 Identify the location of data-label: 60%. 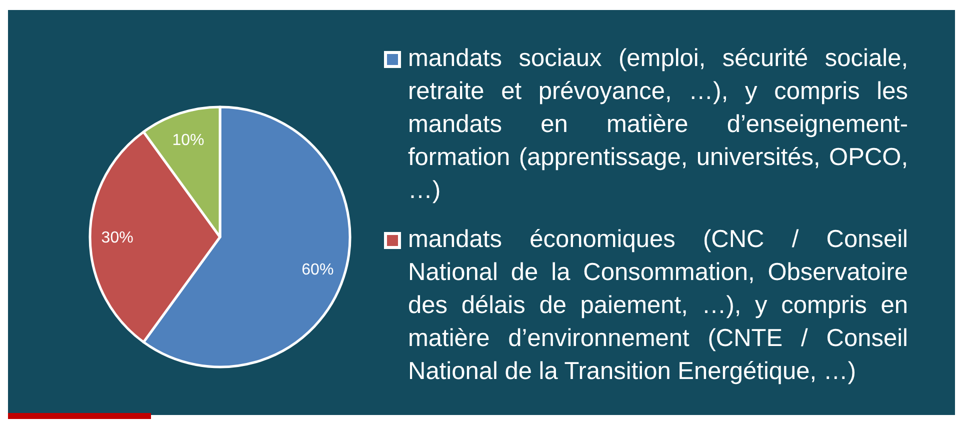
(318, 269).